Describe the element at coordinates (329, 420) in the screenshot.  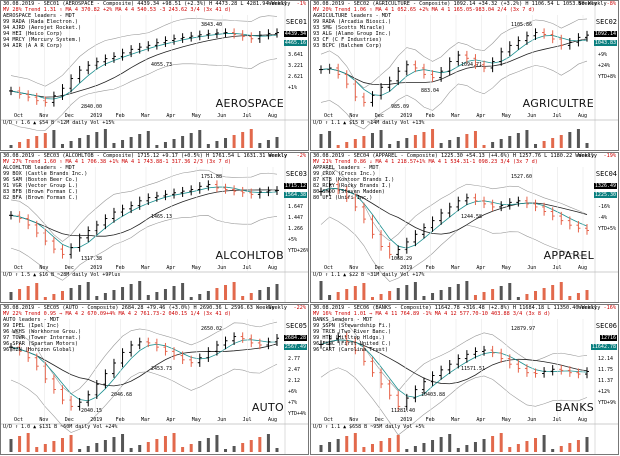
I see `month-axis-label: Oct` at that location.